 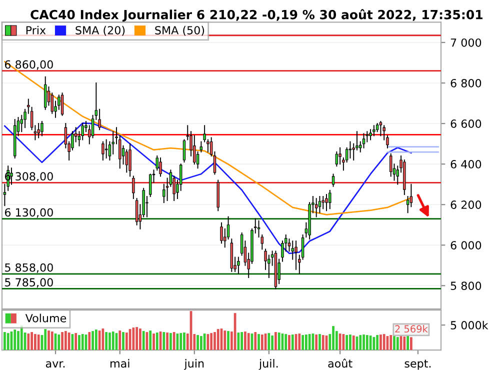 I want to click on x-tick-label: avr., so click(x=55, y=364).